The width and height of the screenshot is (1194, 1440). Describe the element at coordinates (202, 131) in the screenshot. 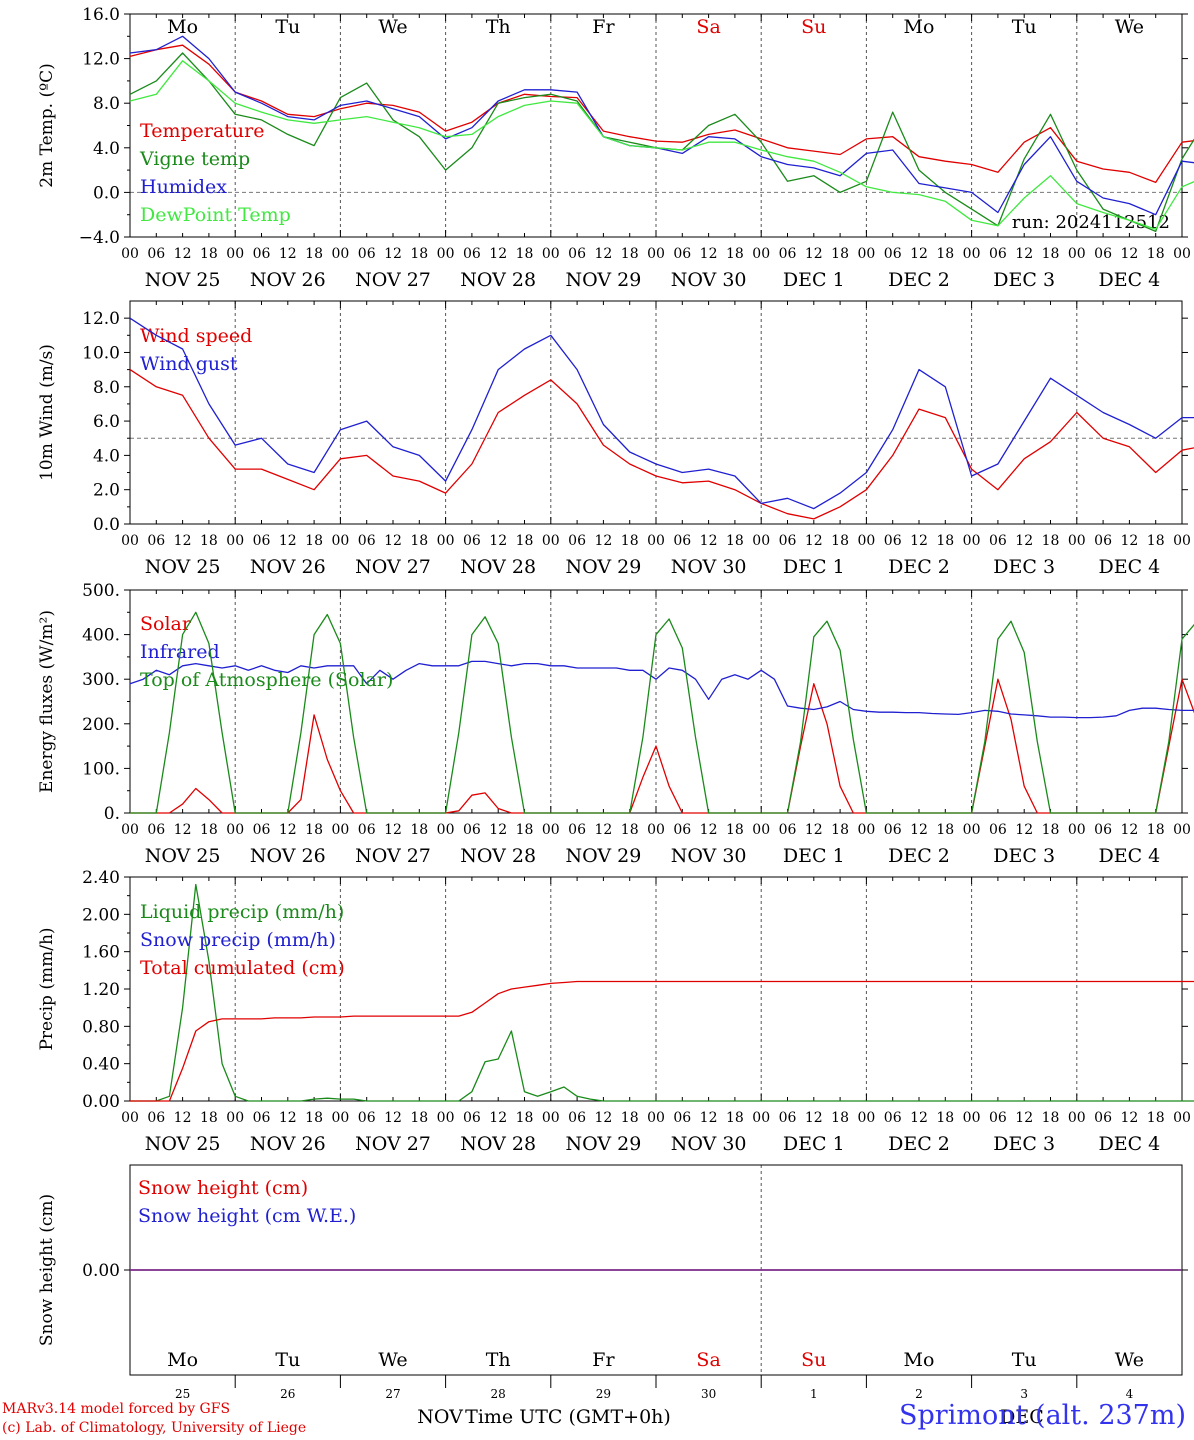

I see `legend-entry: Temperature` at that location.